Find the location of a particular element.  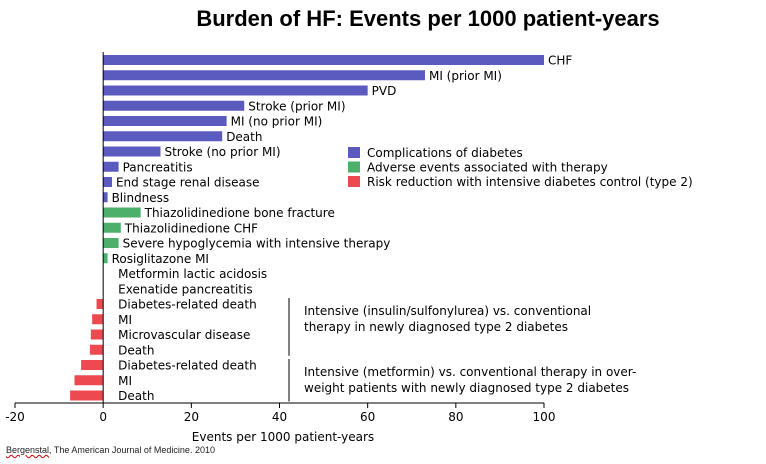

category-label: CHF is located at coordinates (560, 61).